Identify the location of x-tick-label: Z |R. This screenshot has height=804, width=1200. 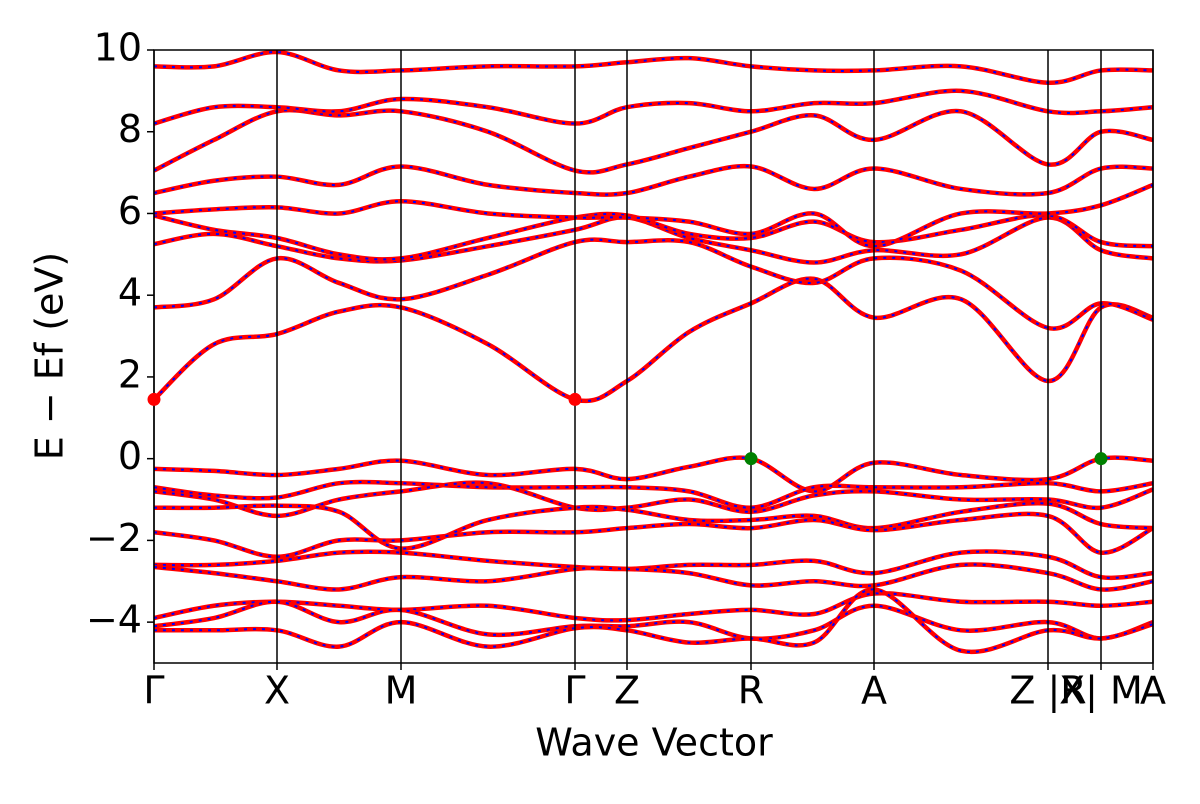
(1047, 691).